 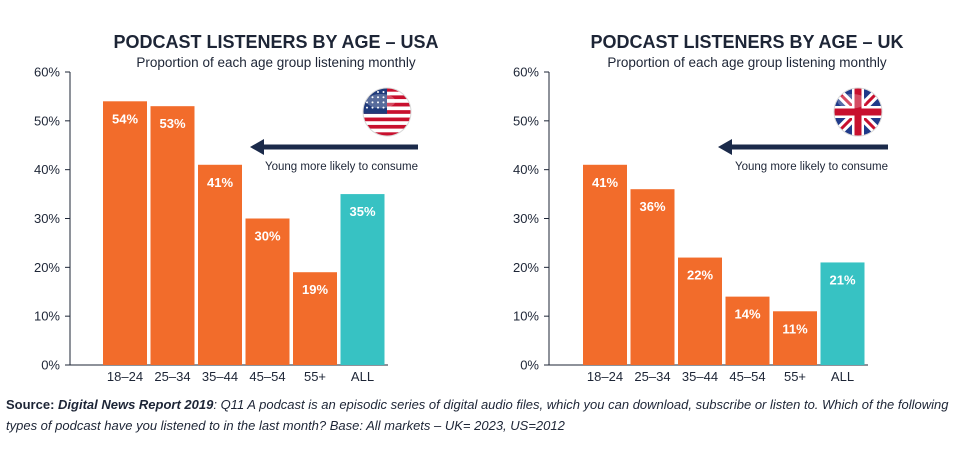 I want to click on data-label: 21%, so click(x=842, y=279).